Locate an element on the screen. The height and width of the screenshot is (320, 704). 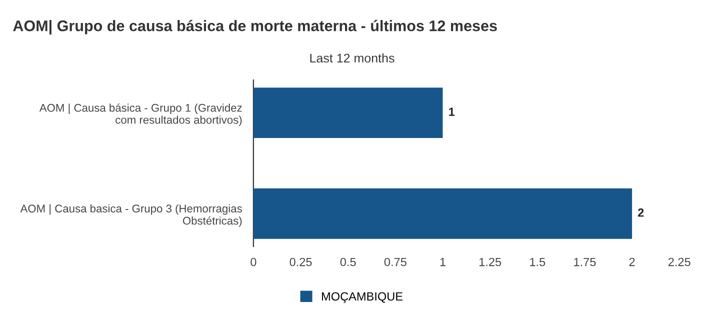
x-tick-label: 1.25 is located at coordinates (490, 262).